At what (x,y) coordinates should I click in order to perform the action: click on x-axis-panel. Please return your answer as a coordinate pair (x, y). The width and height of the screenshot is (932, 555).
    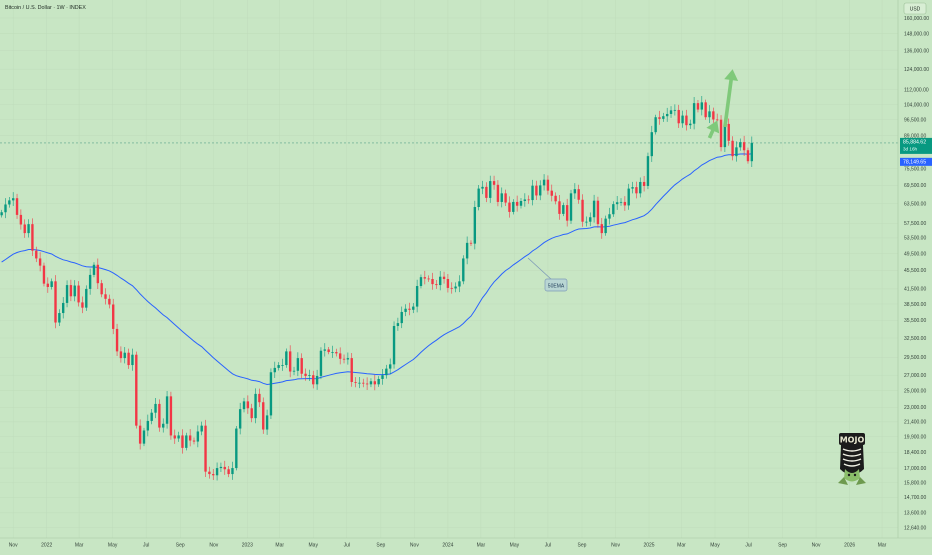
    Looking at the image, I should click on (449, 544).